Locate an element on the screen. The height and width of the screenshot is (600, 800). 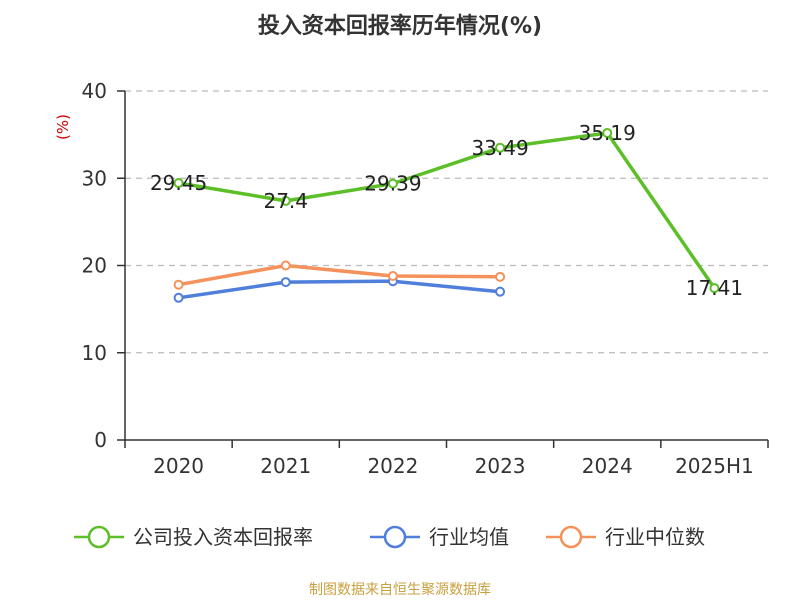
x-tick-label-2020: 2020 is located at coordinates (178, 466).